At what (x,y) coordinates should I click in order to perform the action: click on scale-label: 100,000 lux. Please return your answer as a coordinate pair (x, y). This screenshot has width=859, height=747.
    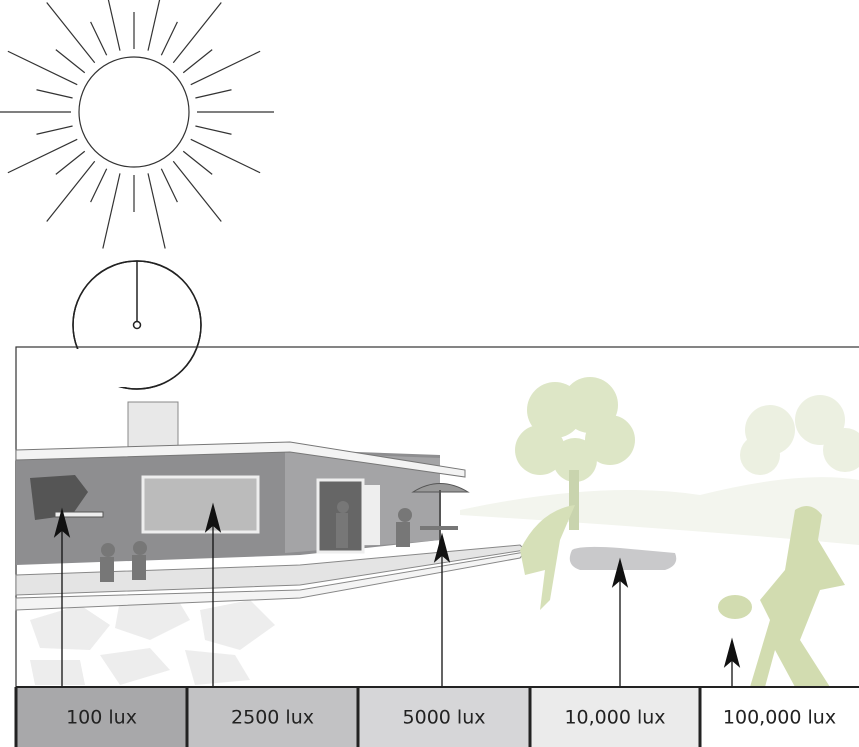
    Looking at the image, I should click on (779, 718).